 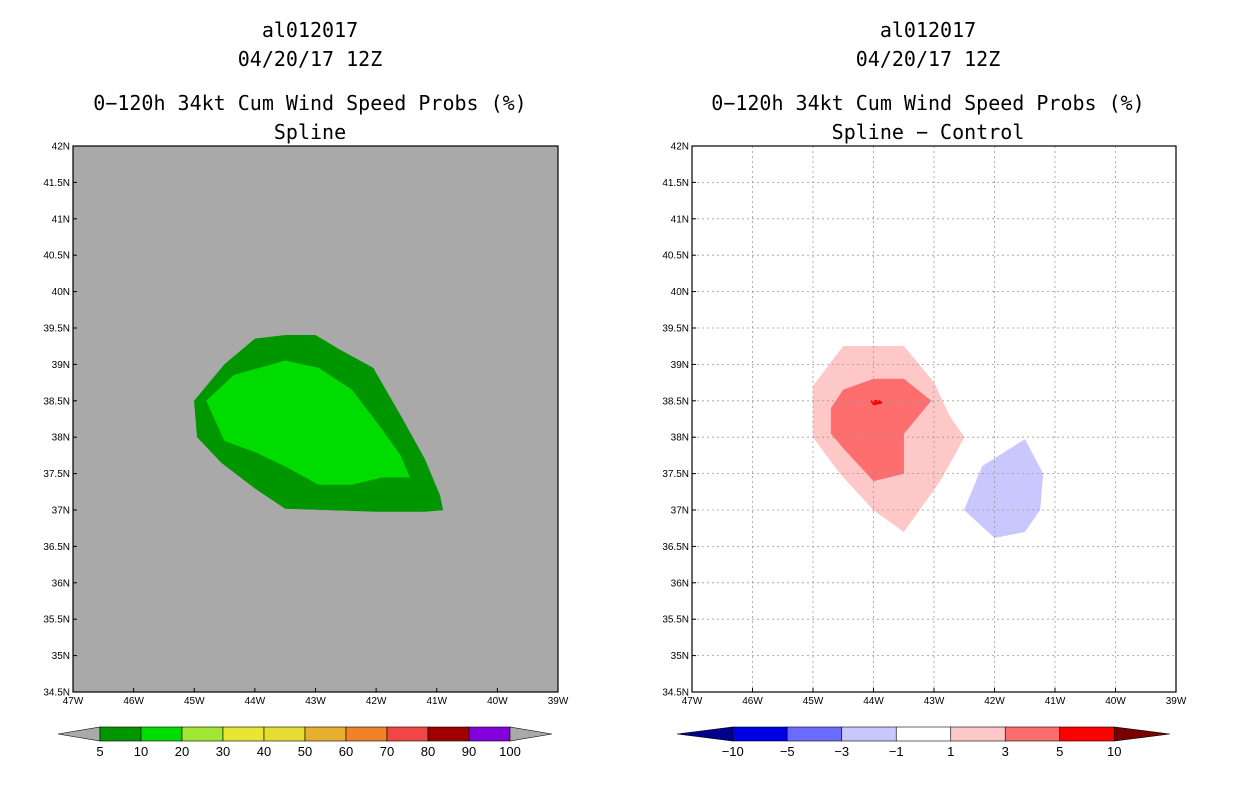 What do you see at coordinates (387, 751) in the screenshot?
I see `colorbar-label: 70` at bounding box center [387, 751].